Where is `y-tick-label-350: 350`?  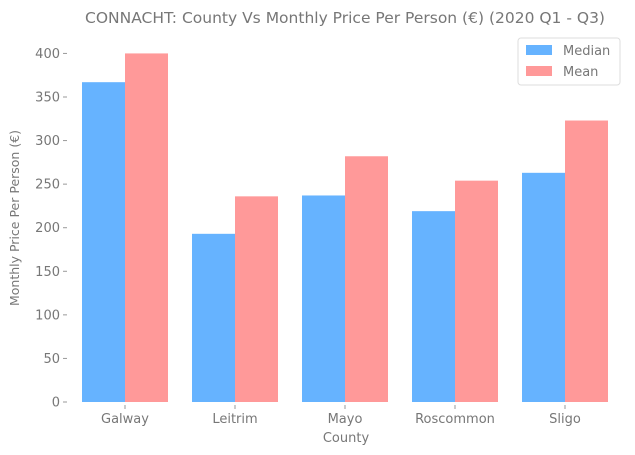
y-tick-label-350: 350 is located at coordinates (47, 98).